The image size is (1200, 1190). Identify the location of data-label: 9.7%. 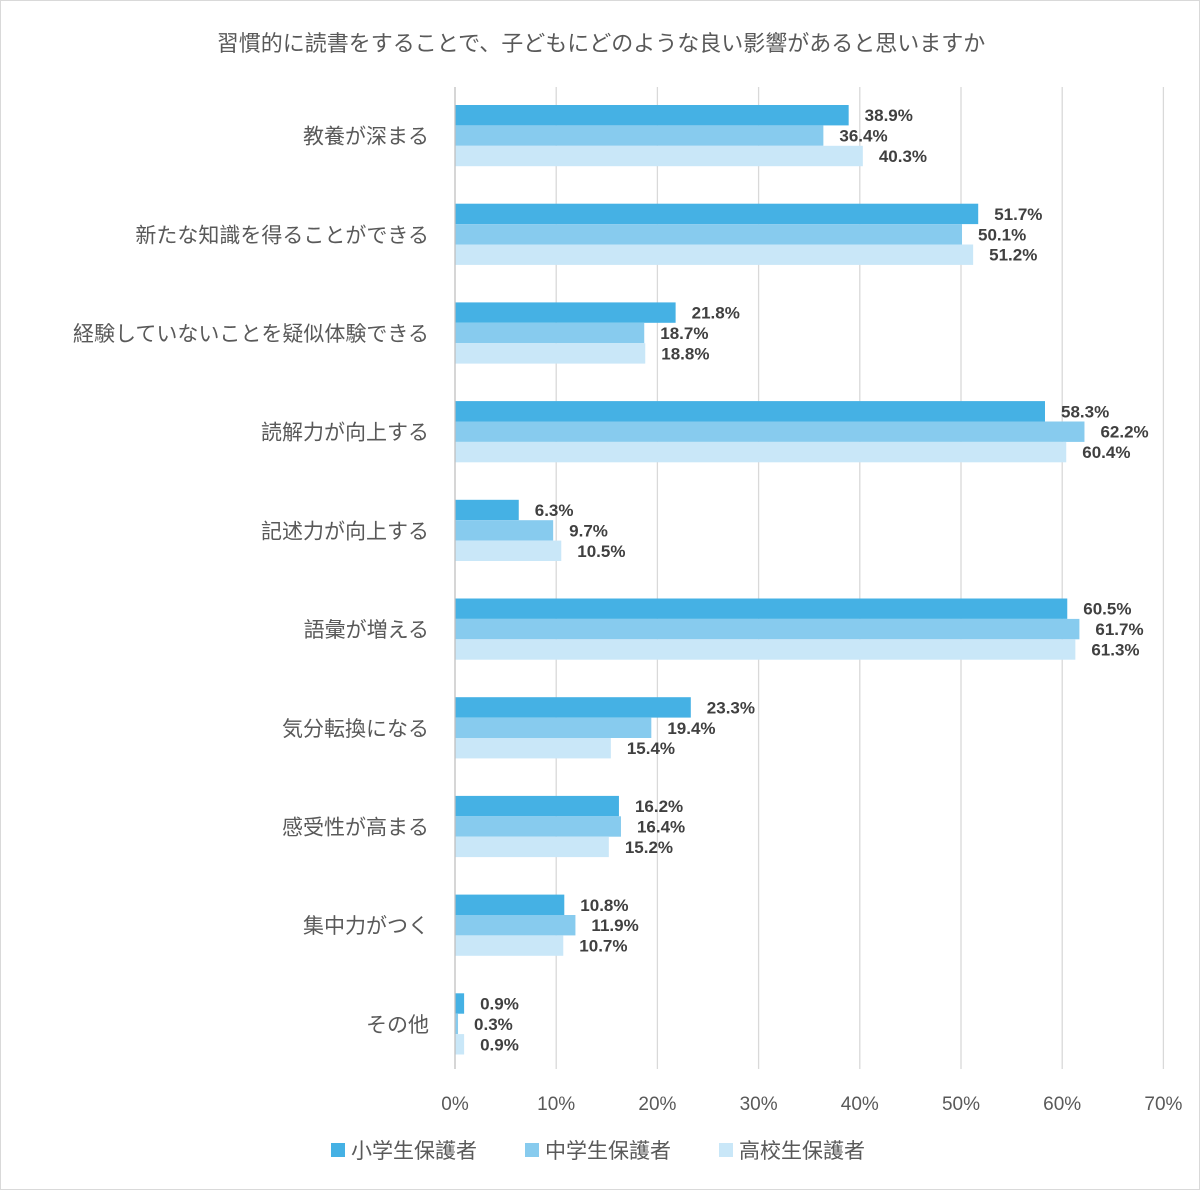
(588, 530).